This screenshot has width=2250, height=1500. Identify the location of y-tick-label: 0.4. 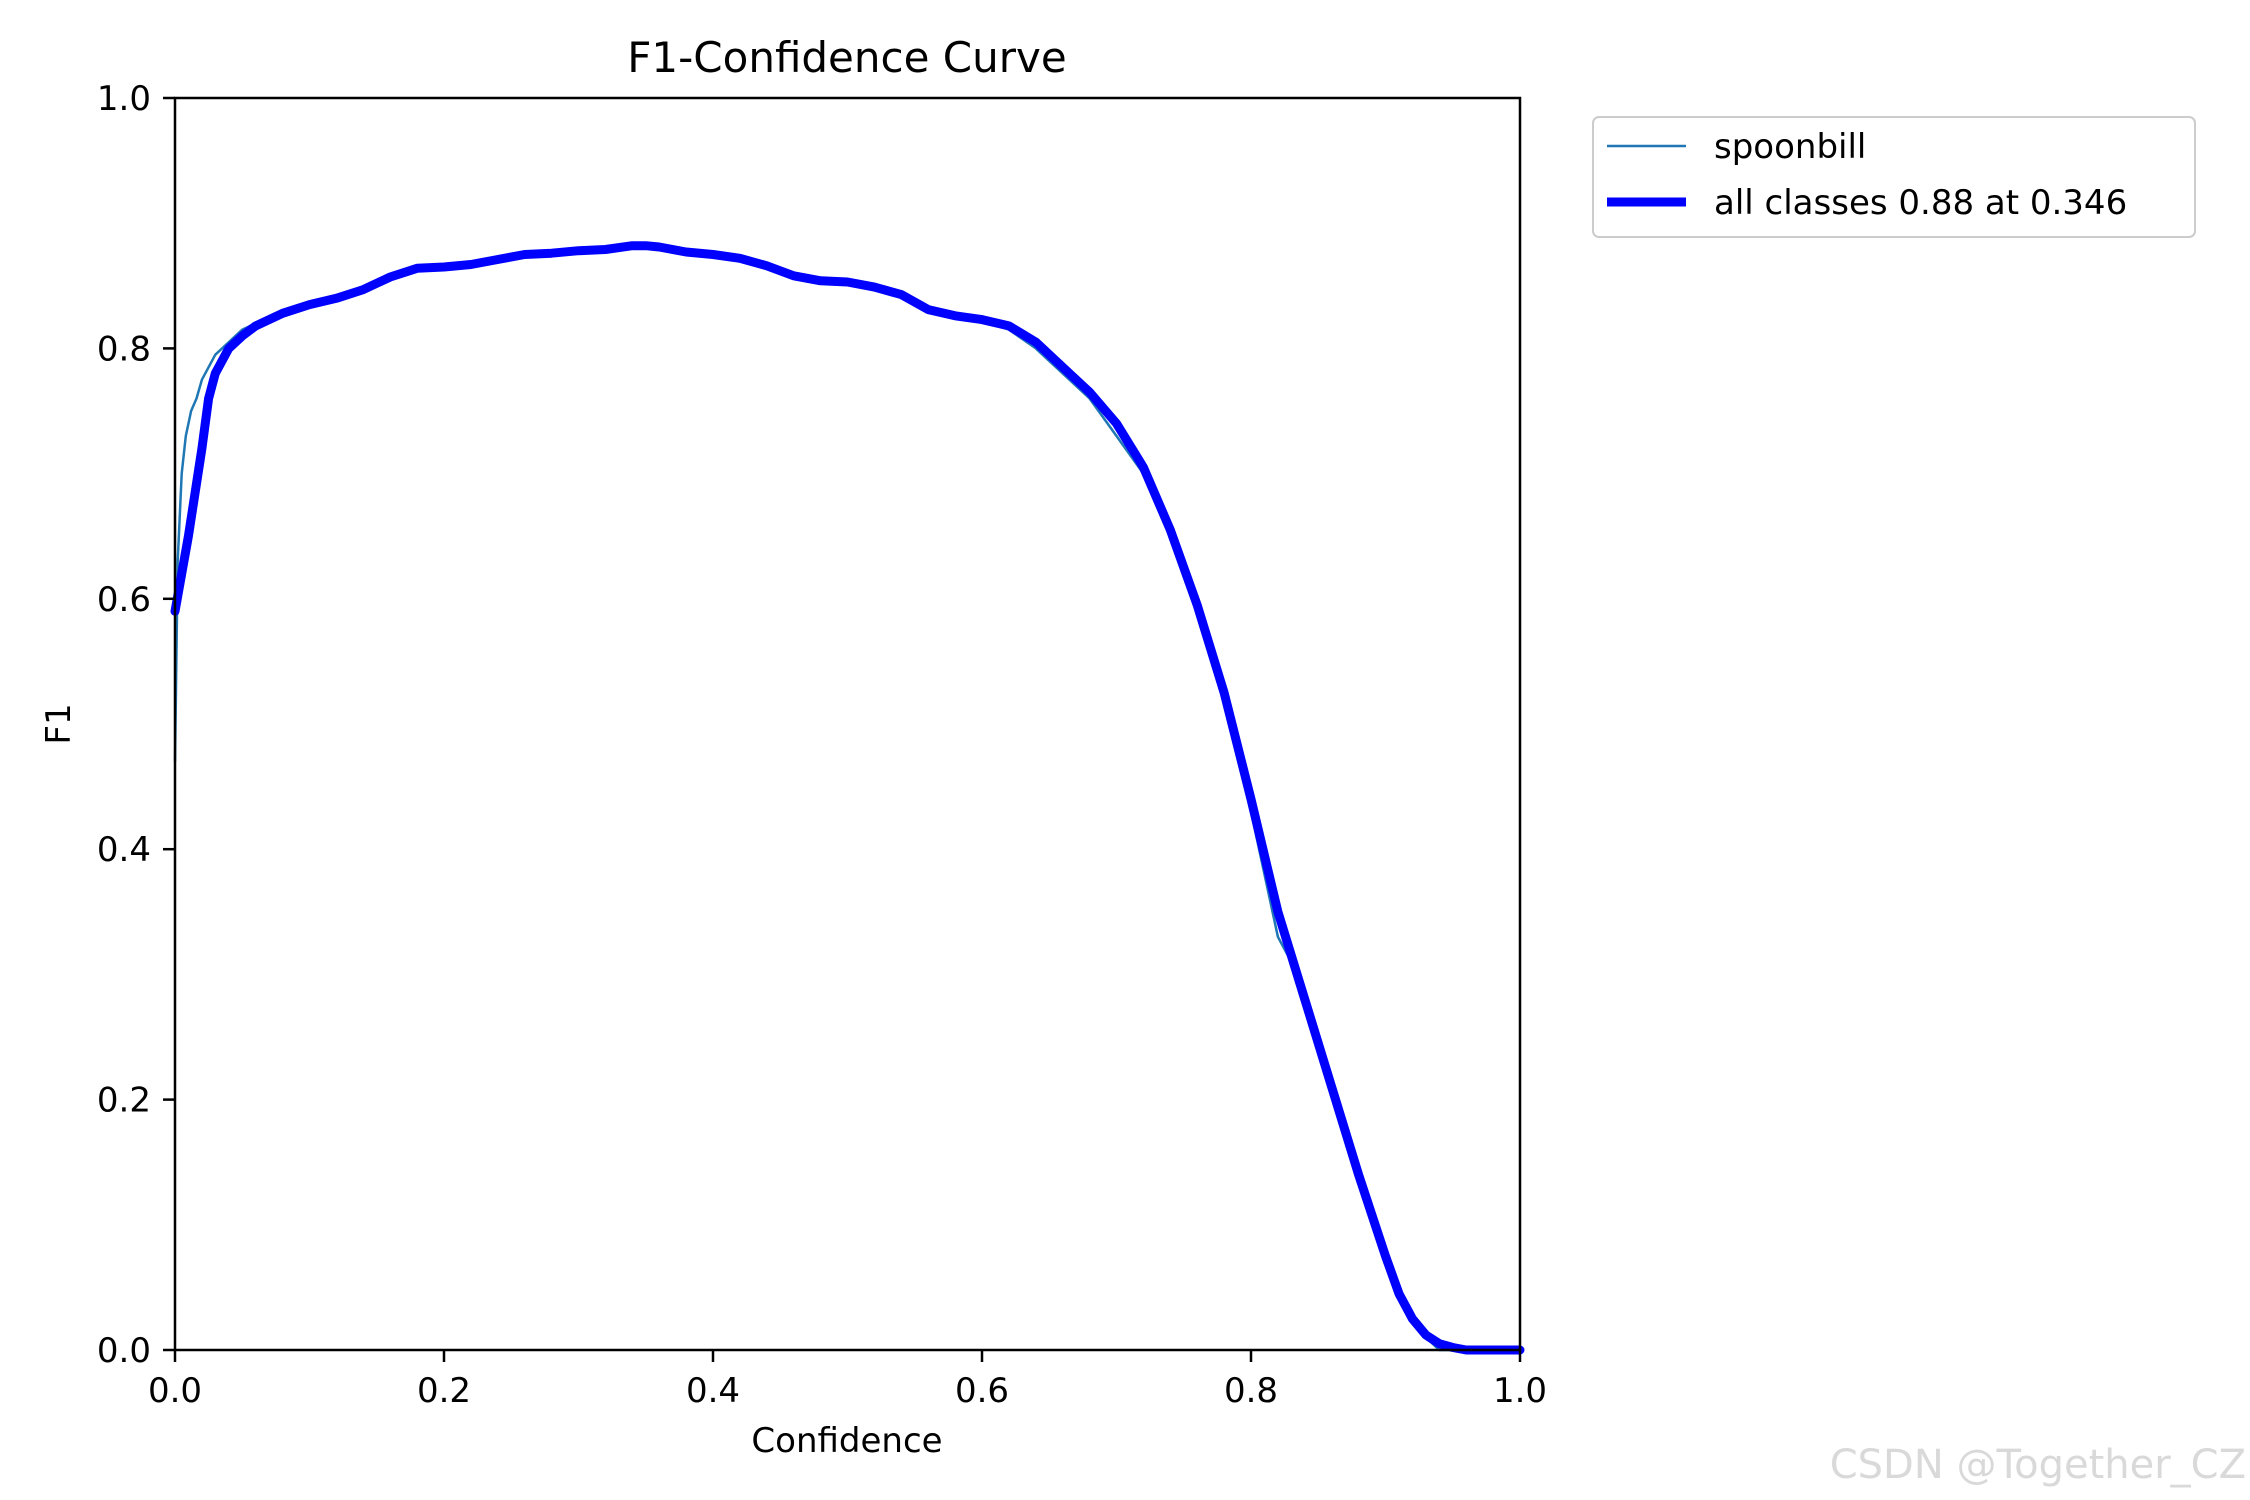
(124, 850).